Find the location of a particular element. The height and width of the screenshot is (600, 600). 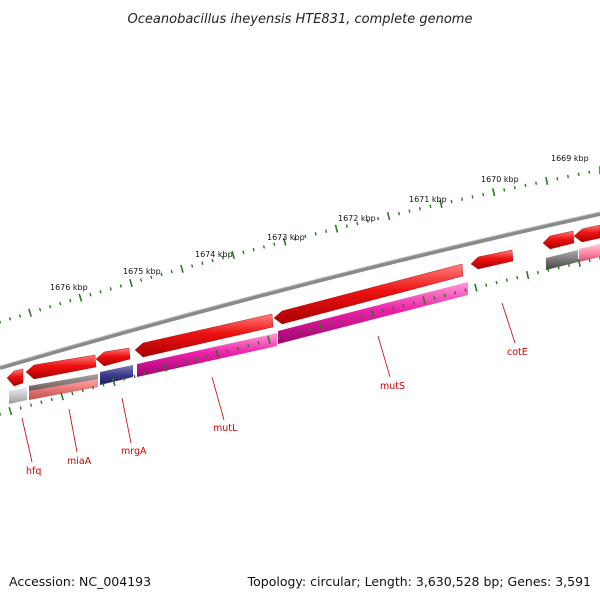

gene-label-mutS: mutS is located at coordinates (392, 386).